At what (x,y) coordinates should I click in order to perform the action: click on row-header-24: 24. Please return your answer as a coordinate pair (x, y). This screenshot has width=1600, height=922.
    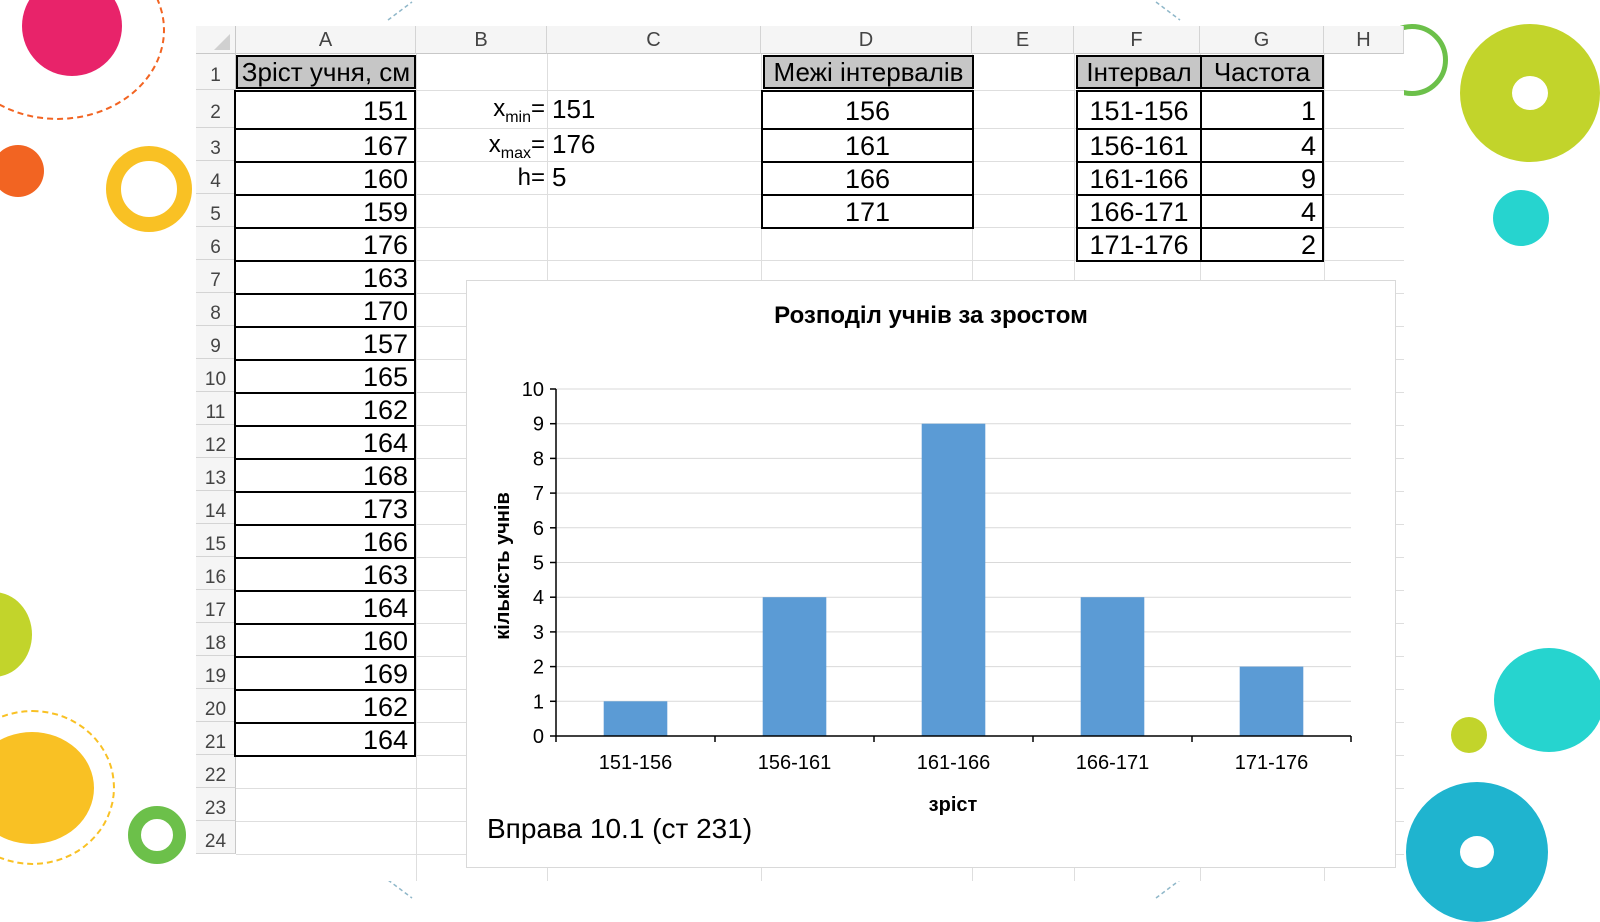
    Looking at the image, I should click on (216, 837).